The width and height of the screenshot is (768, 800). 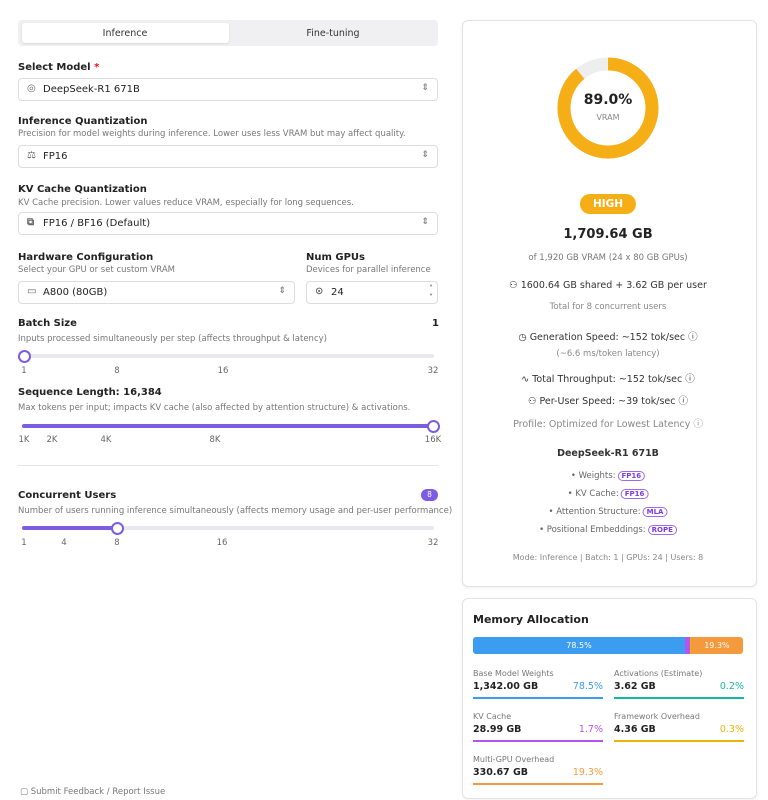 I want to click on item-share: 0.3%, so click(x=731, y=729).